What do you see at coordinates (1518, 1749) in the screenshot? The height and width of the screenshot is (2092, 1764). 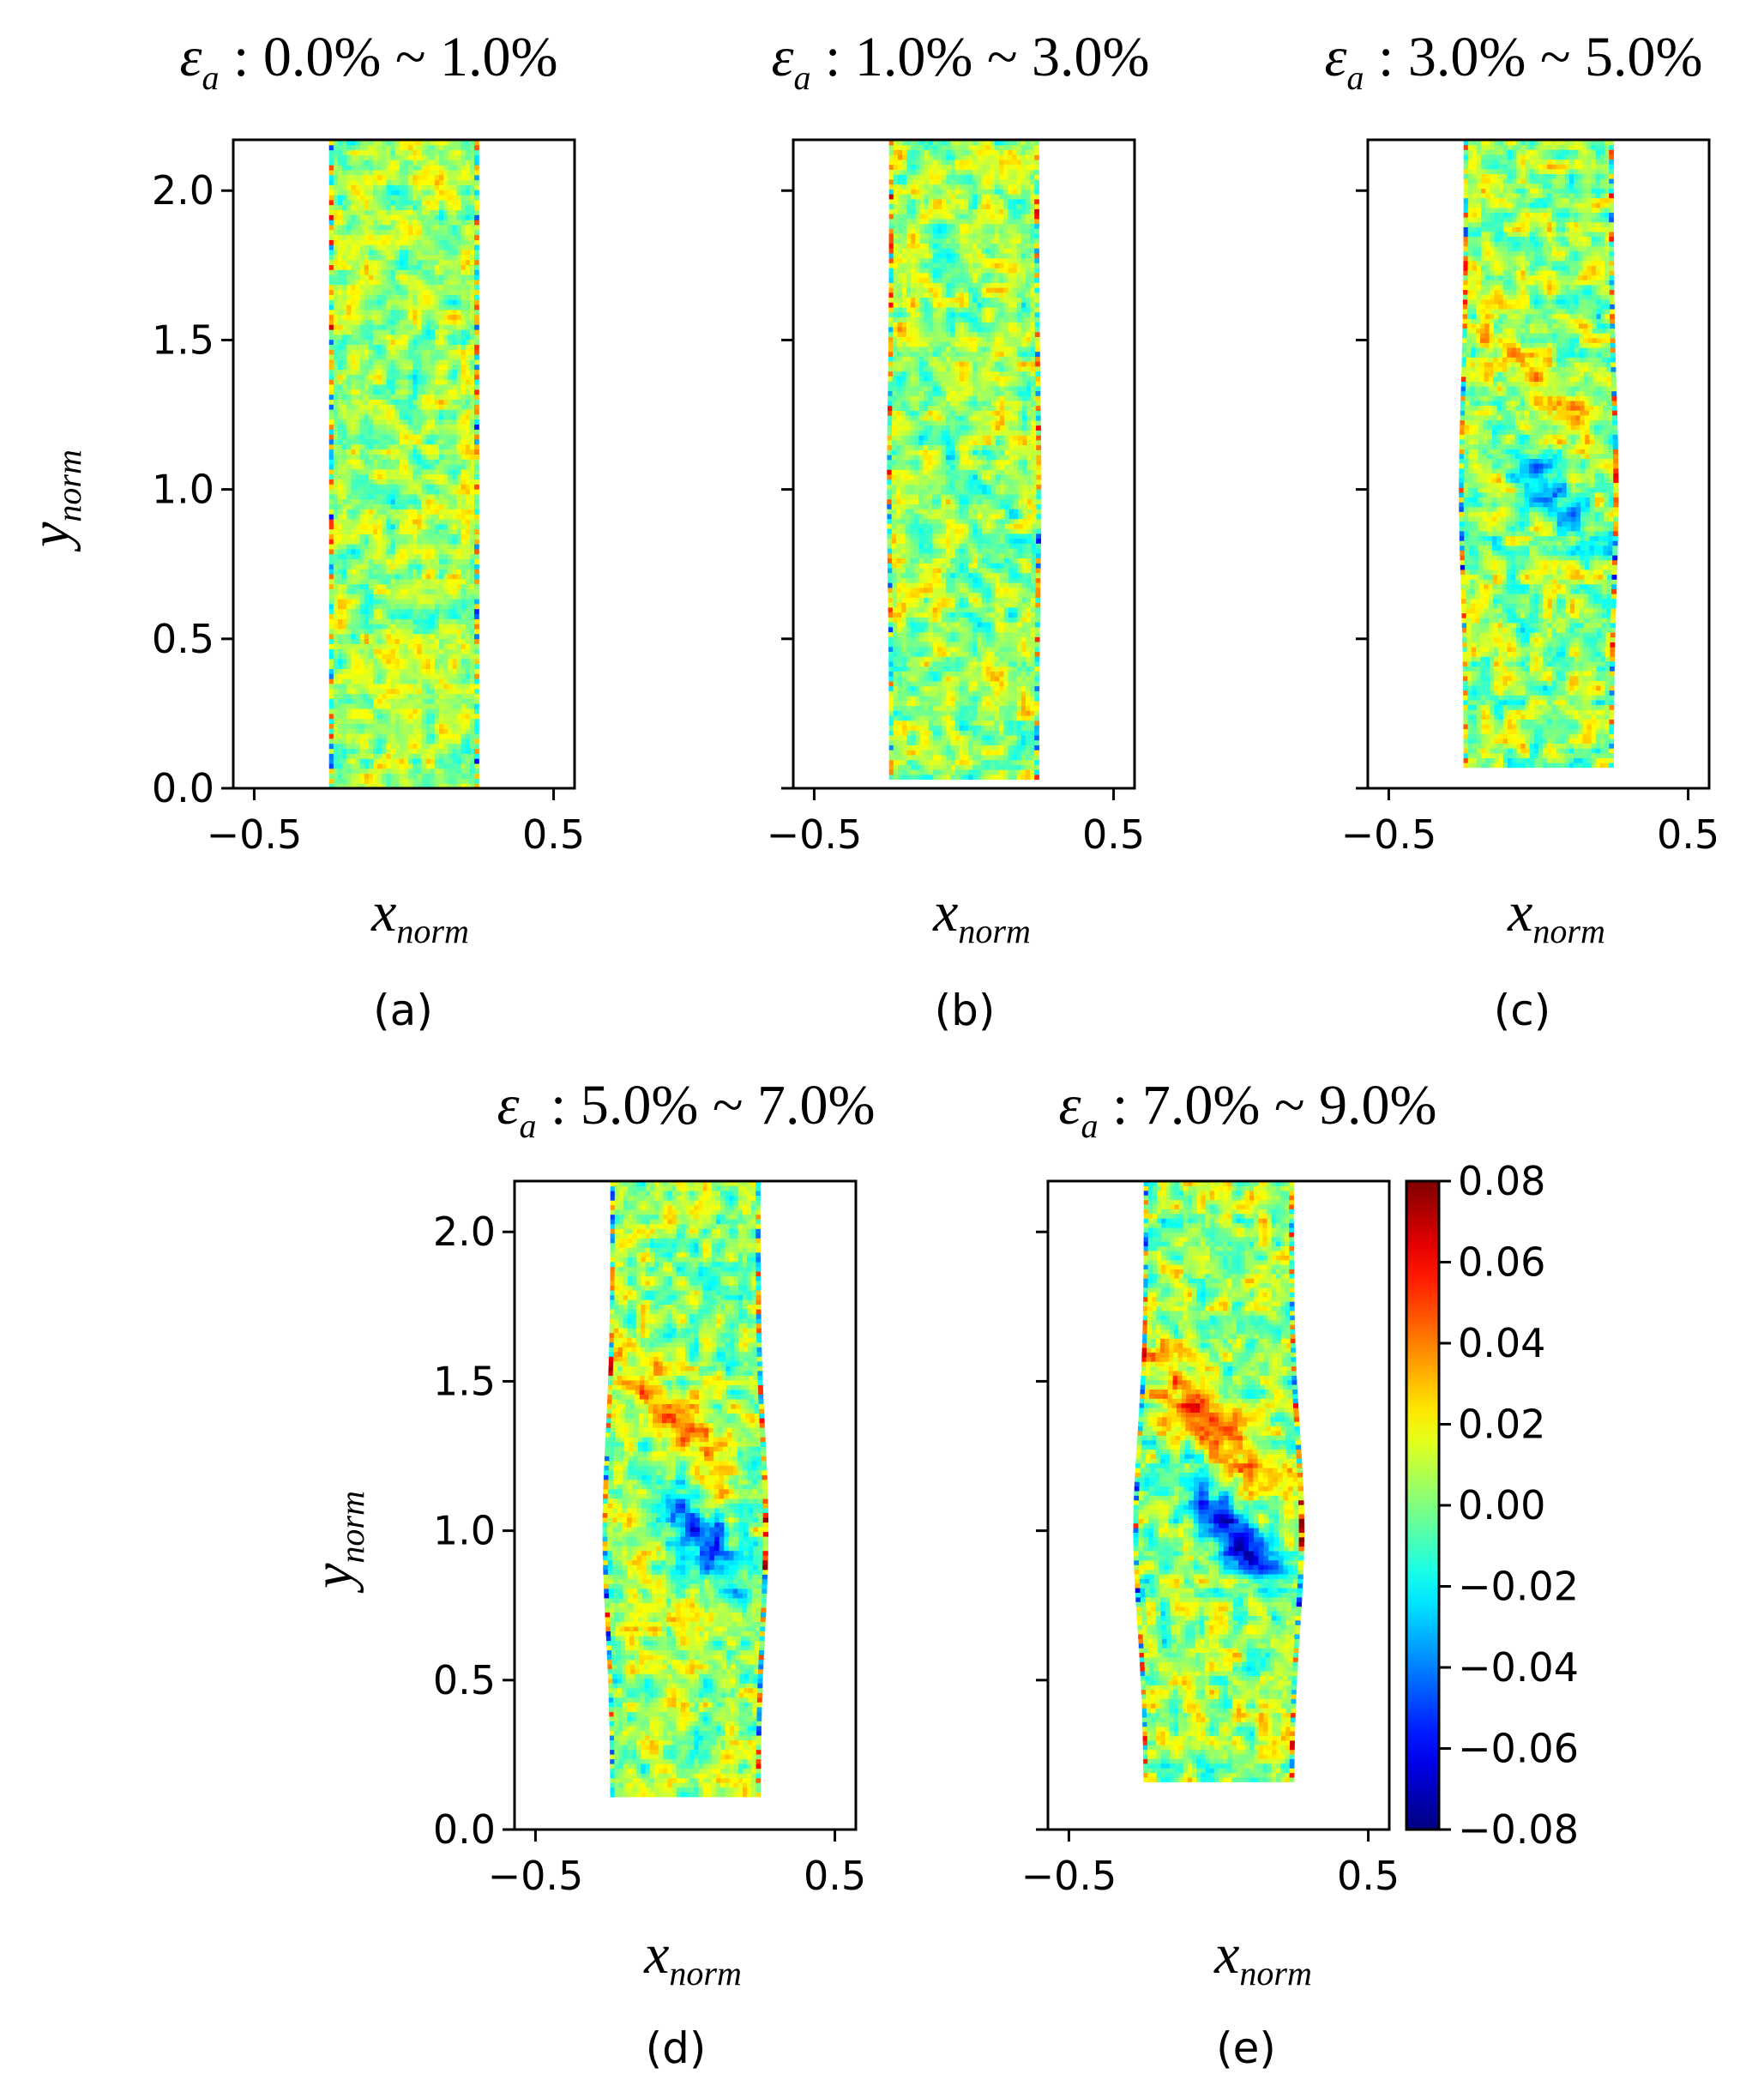 I see `colorbar-tick-label: −0.06` at bounding box center [1518, 1749].